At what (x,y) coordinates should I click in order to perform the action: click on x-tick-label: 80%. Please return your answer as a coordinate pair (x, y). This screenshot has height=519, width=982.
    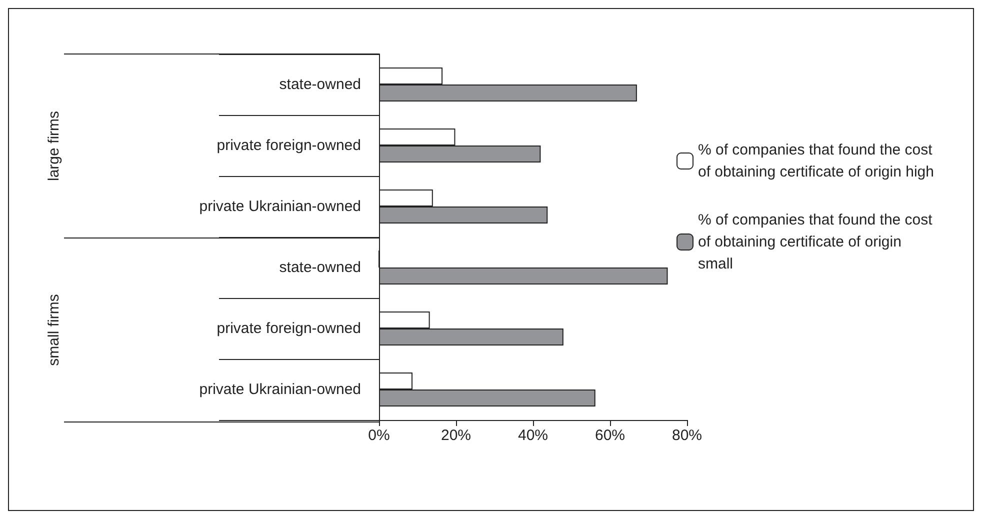
    Looking at the image, I should click on (687, 435).